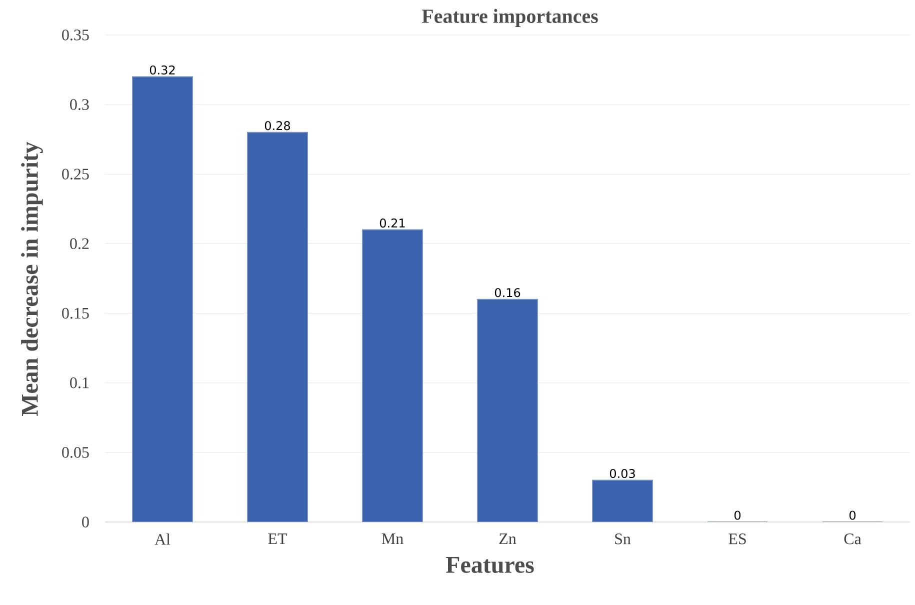 Image resolution: width=915 pixels, height=605 pixels. What do you see at coordinates (278, 539) in the screenshot?
I see `x-tick-label: ET` at bounding box center [278, 539].